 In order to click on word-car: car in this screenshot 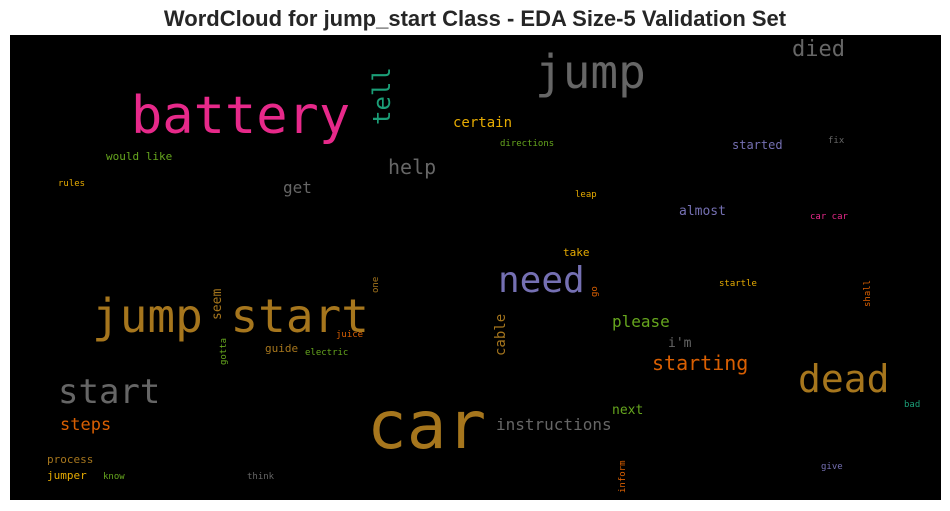, I will do `click(427, 425)`.